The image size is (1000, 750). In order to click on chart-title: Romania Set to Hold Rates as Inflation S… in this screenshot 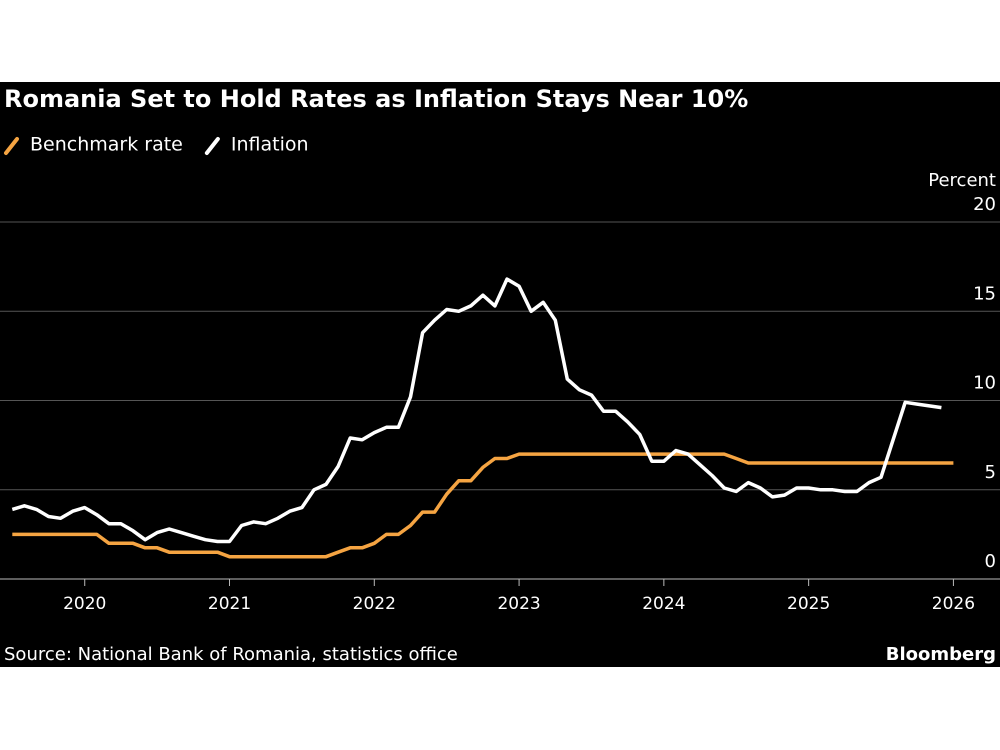, I will do `click(376, 99)`.